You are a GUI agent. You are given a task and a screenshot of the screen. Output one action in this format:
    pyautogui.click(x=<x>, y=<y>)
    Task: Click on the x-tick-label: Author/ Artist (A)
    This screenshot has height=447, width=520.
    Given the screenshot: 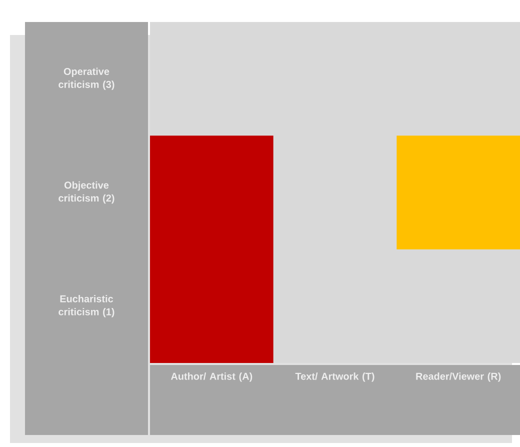 What is the action you would take?
    pyautogui.click(x=211, y=377)
    